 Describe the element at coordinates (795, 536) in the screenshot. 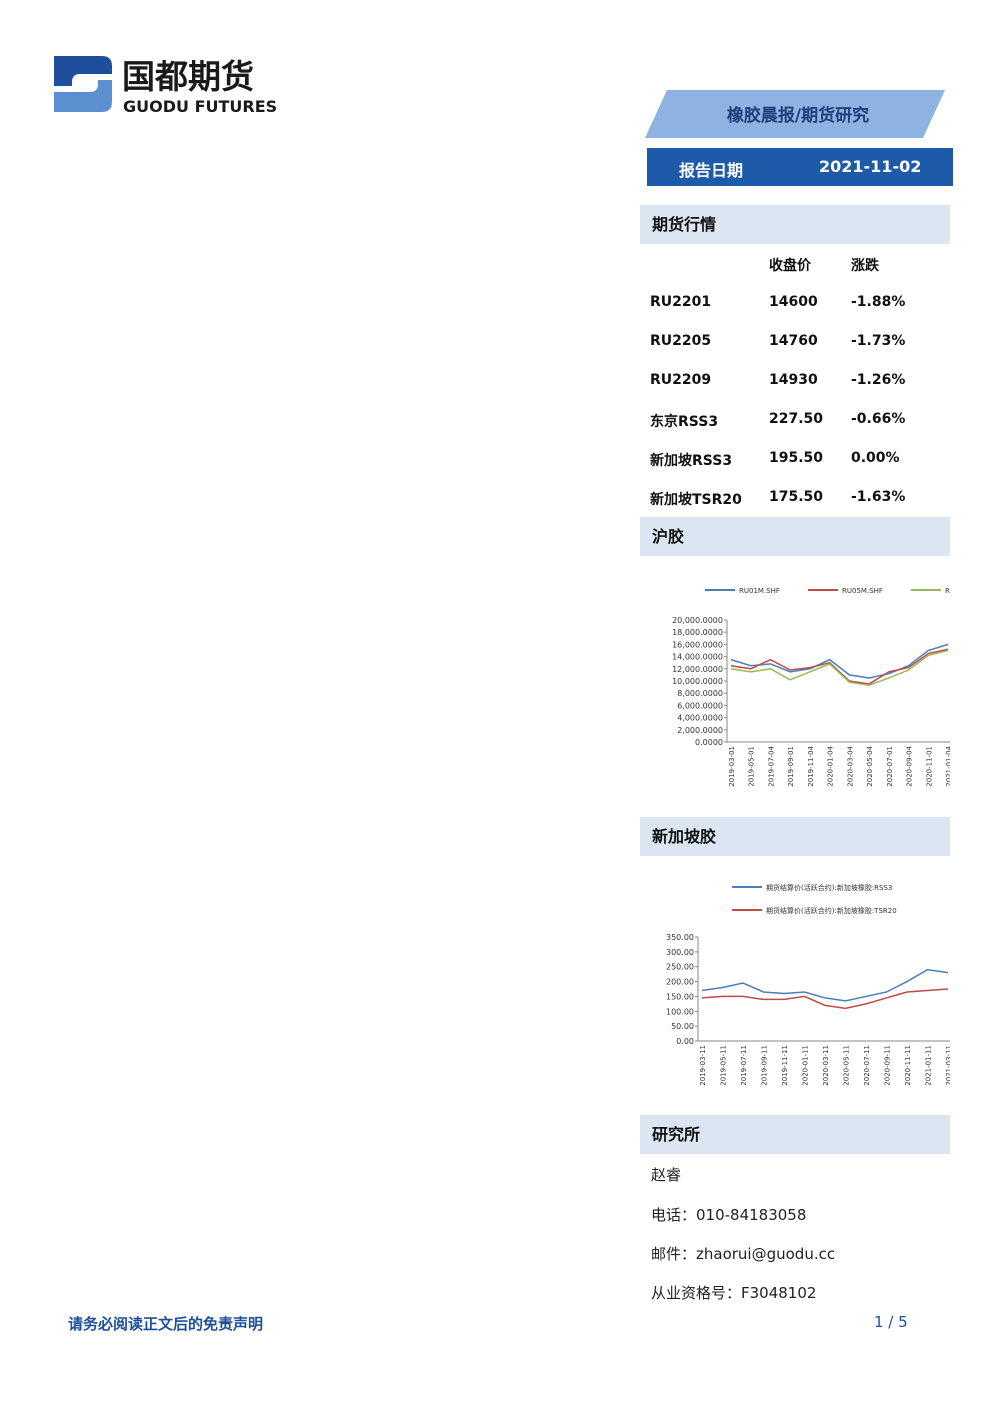

I see `section-header: 沪胶` at that location.